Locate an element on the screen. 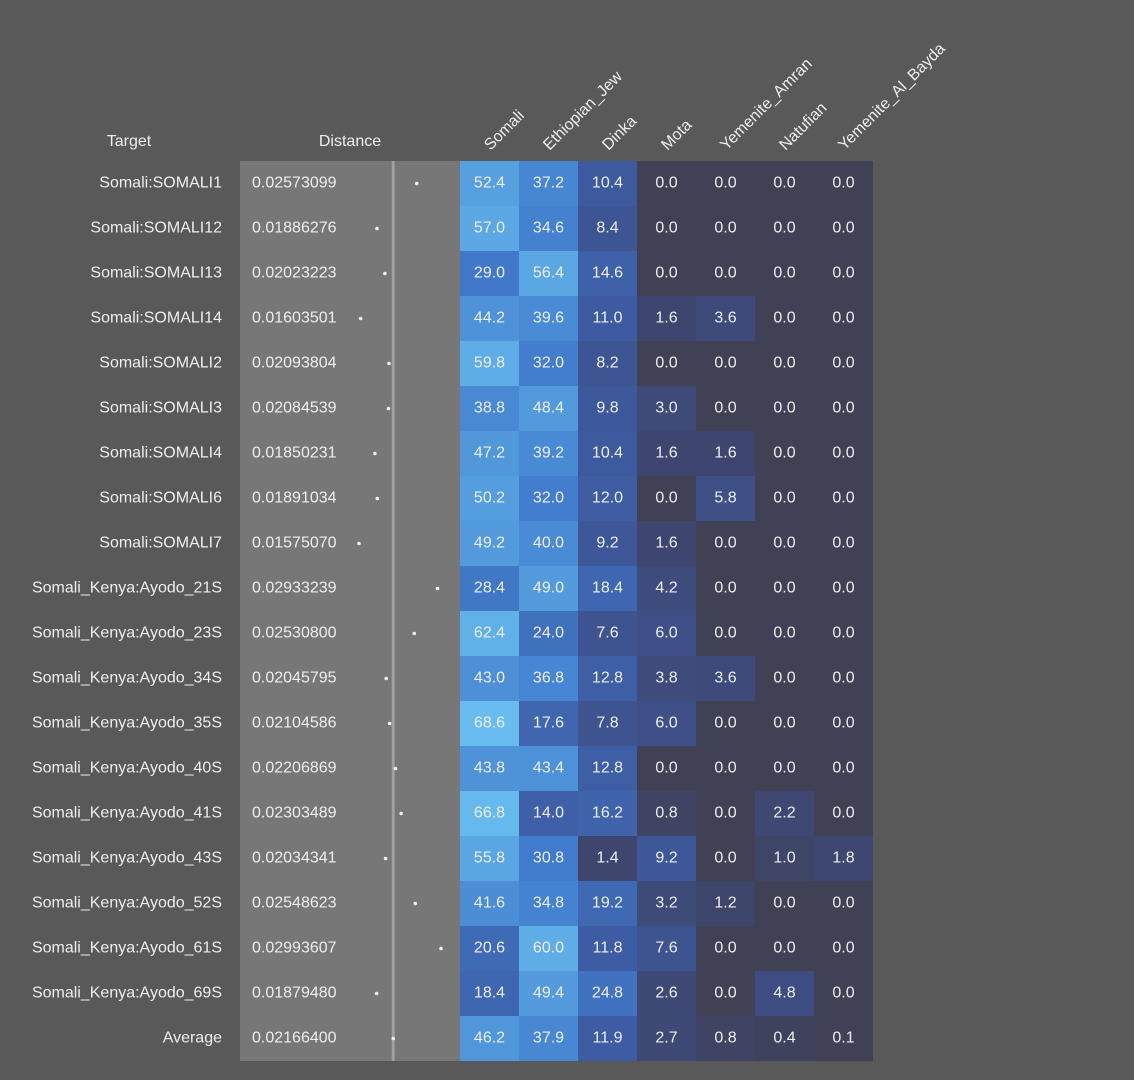 The image size is (1134, 1080). cell-value: 12.8 is located at coordinates (607, 678).